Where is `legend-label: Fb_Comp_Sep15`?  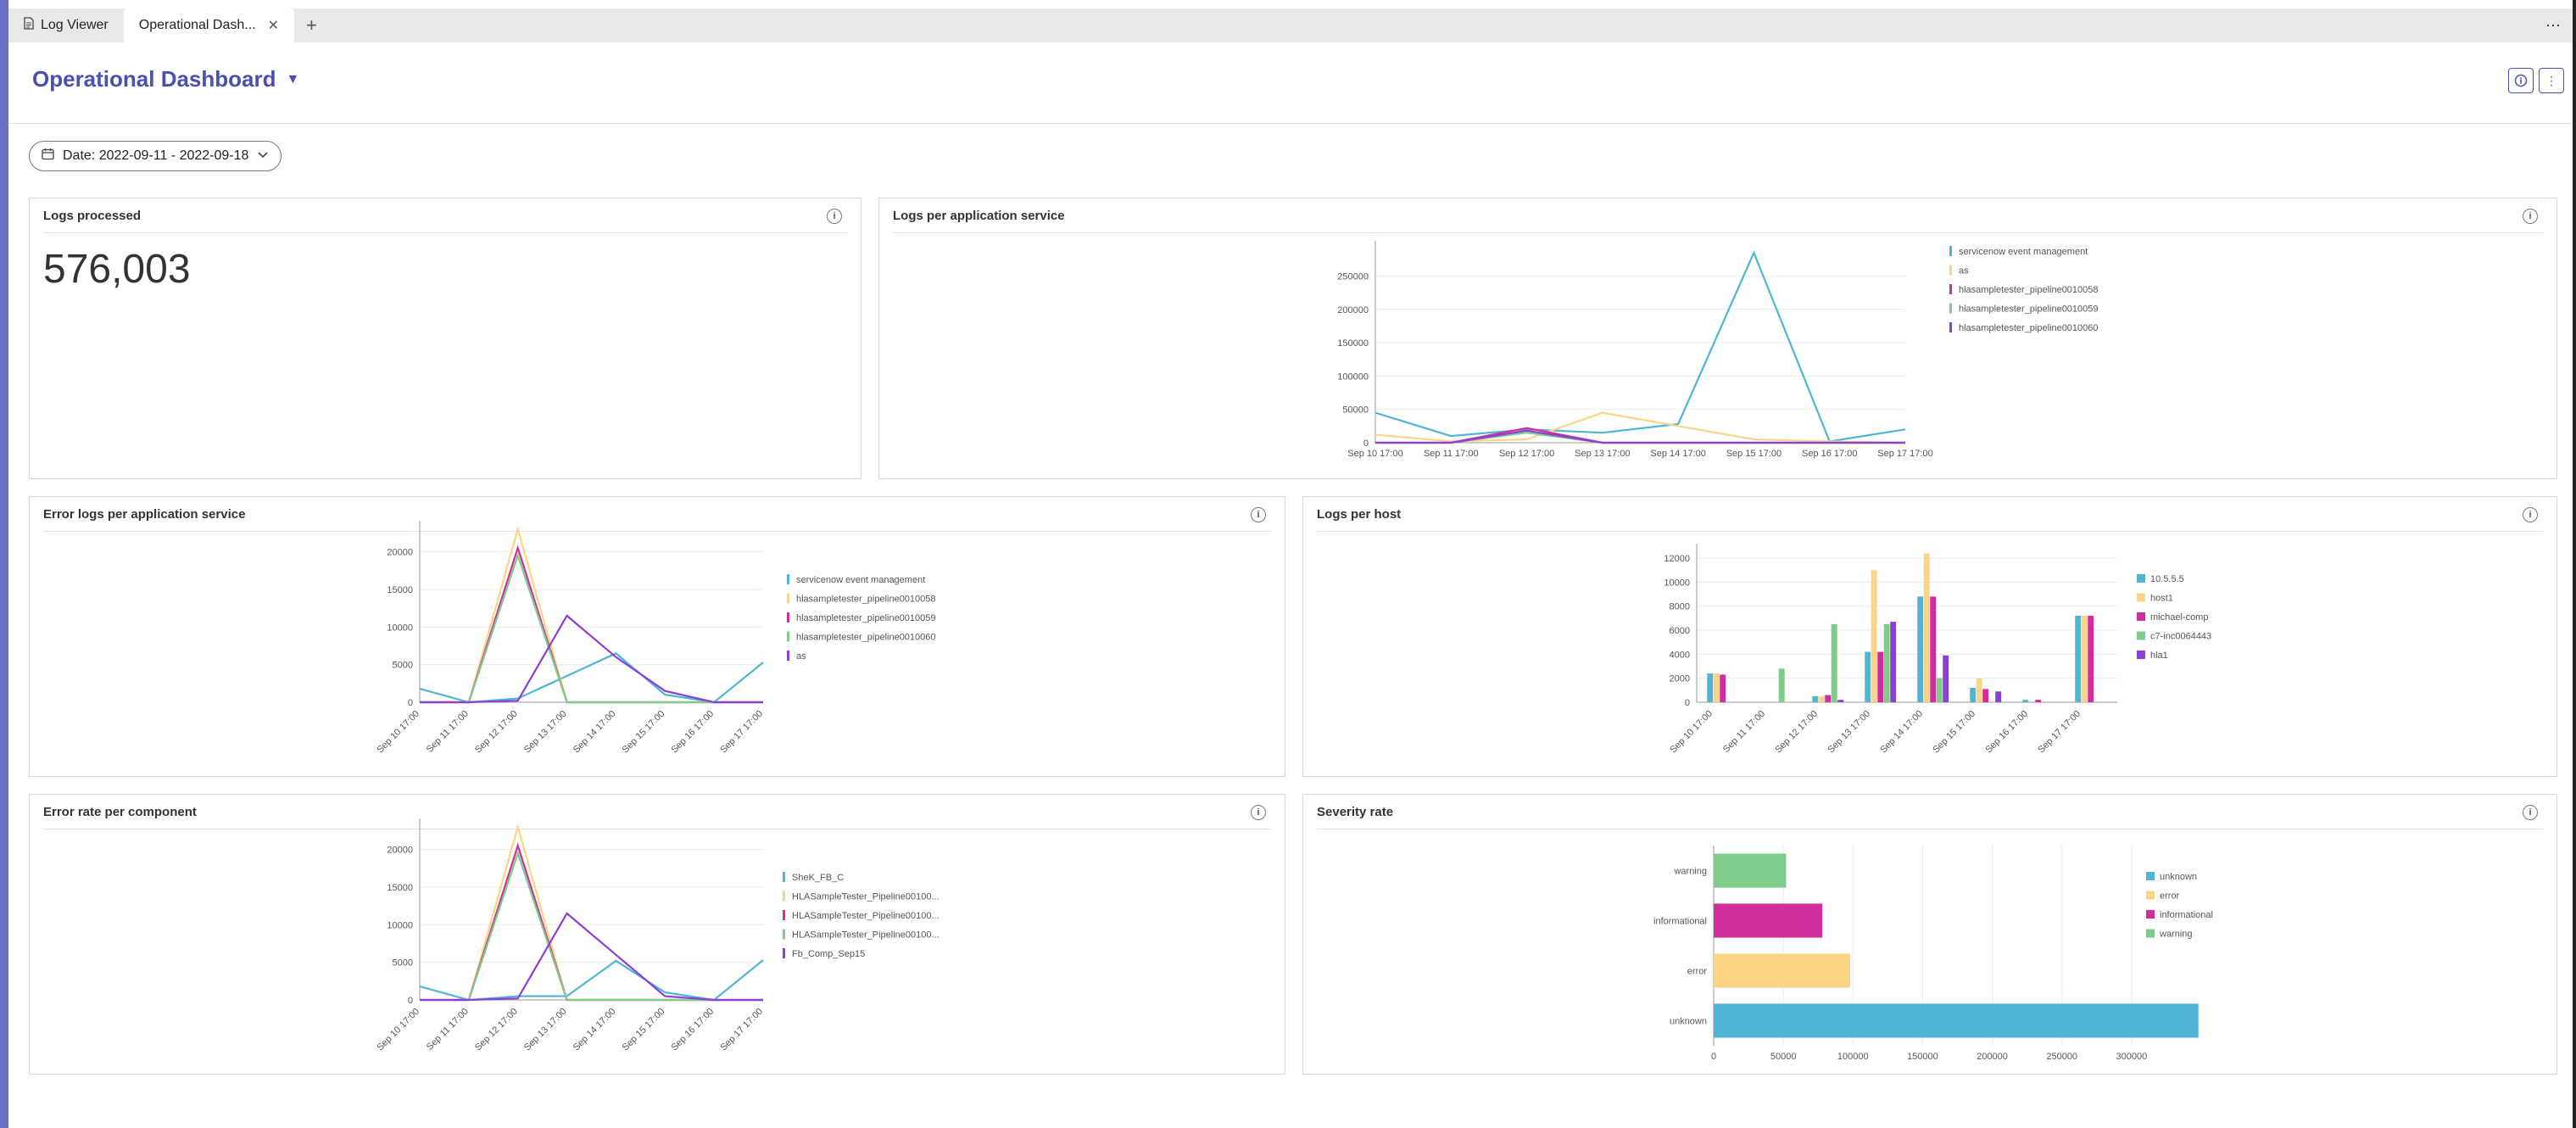
legend-label: Fb_Comp_Sep15 is located at coordinates (828, 954).